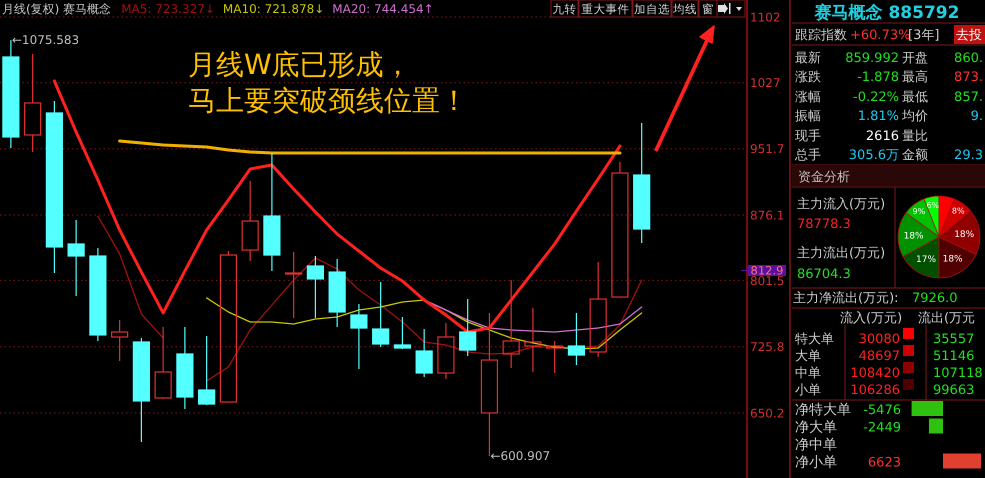 This screenshot has width=985, height=478. I want to click on y-tick-label: 650.2, so click(767, 413).